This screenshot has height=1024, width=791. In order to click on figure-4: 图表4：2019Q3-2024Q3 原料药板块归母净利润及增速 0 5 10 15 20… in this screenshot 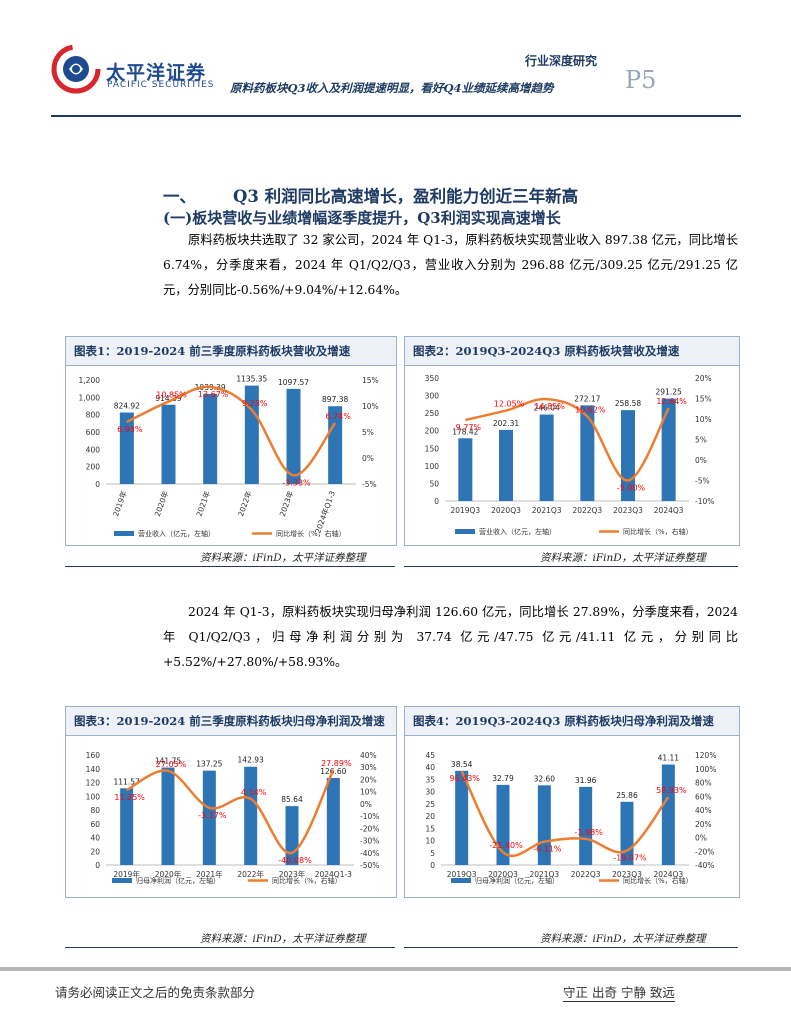, I will do `click(572, 802)`.